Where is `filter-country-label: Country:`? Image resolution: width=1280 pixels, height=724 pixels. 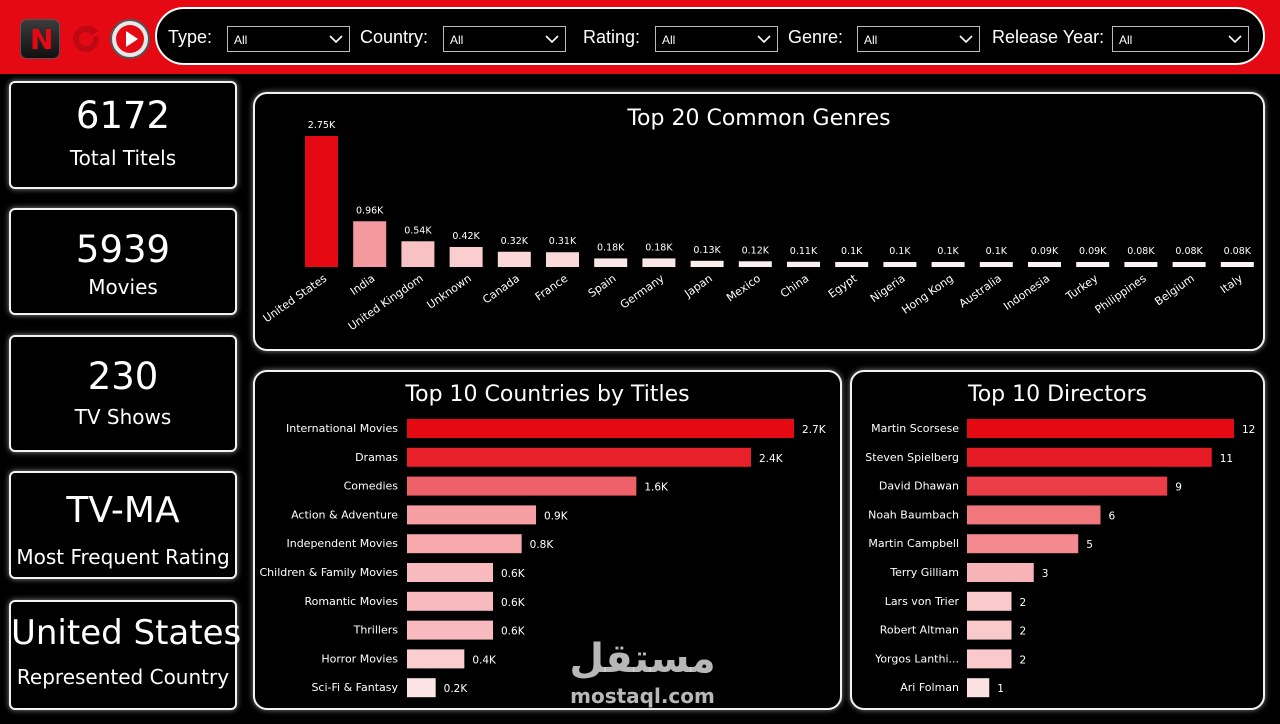 filter-country-label: Country: is located at coordinates (394, 37).